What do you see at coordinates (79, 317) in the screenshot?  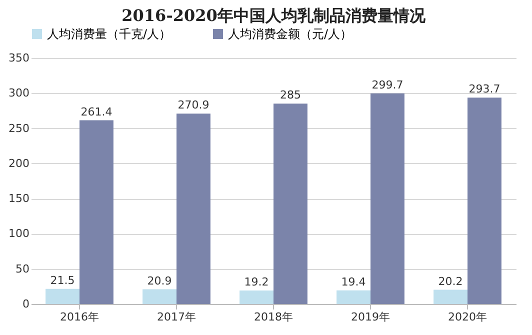 I see `x-tick-label: 2016年` at bounding box center [79, 317].